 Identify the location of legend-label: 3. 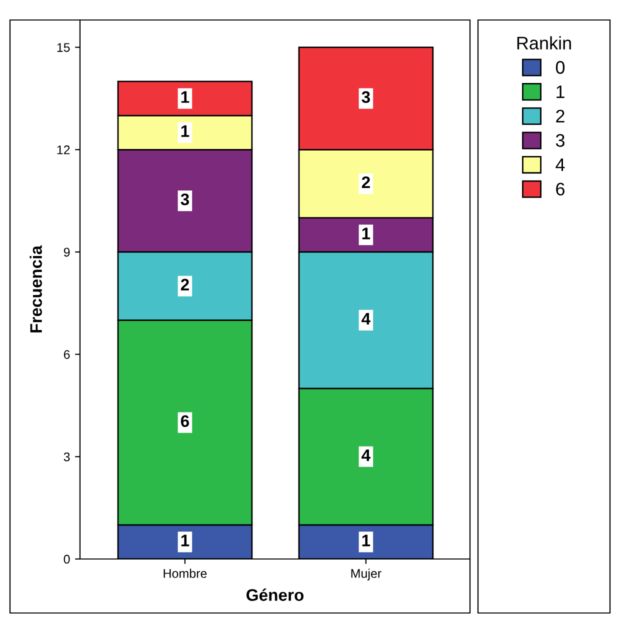
(560, 140).